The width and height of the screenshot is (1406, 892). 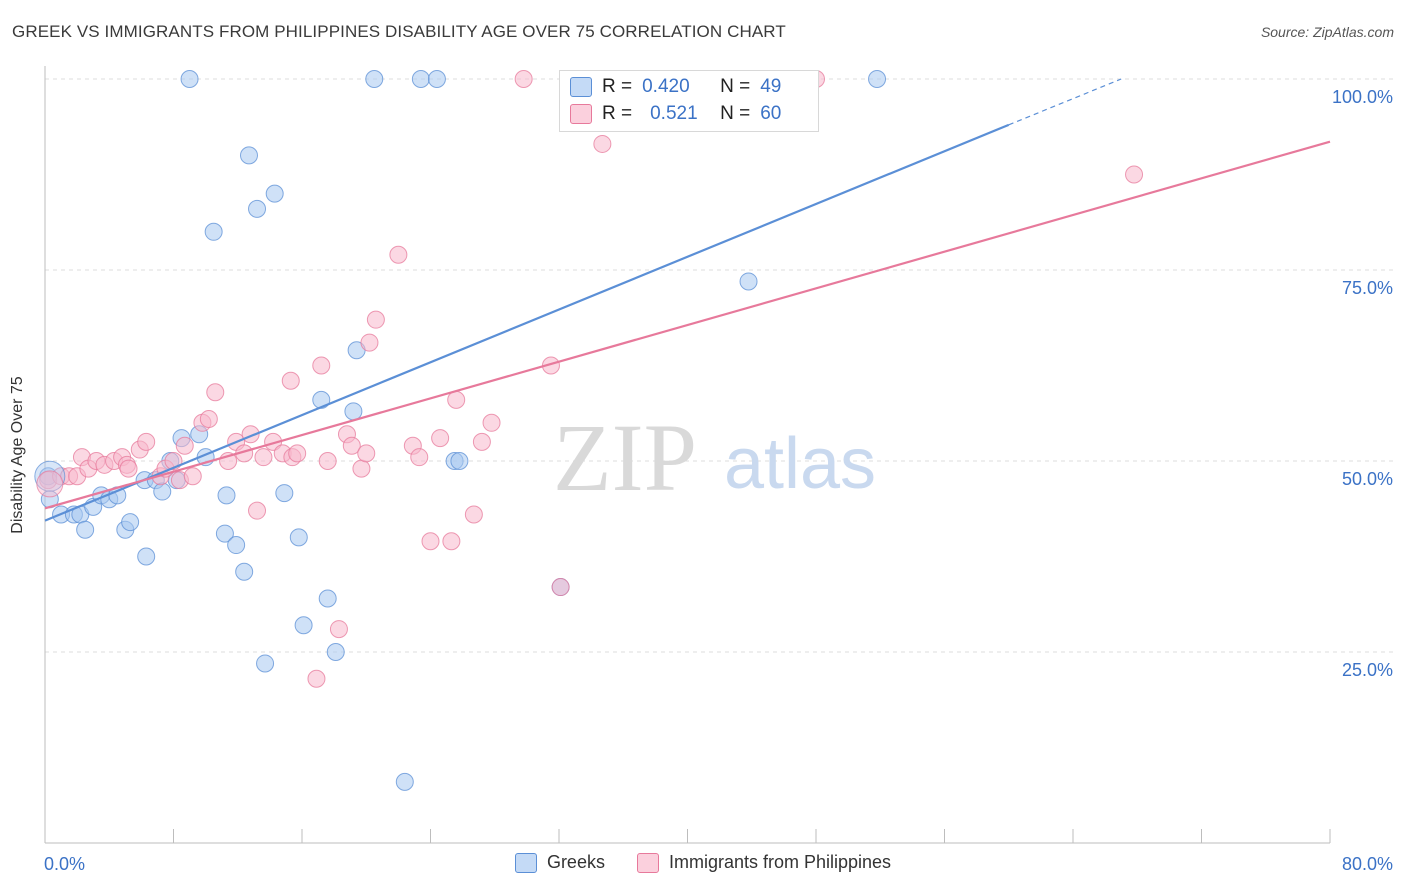 What do you see at coordinates (689, 101) in the screenshot?
I see `stats-legend: R = 0.420 N = 49 R = 0.521 N = 60` at bounding box center [689, 101].